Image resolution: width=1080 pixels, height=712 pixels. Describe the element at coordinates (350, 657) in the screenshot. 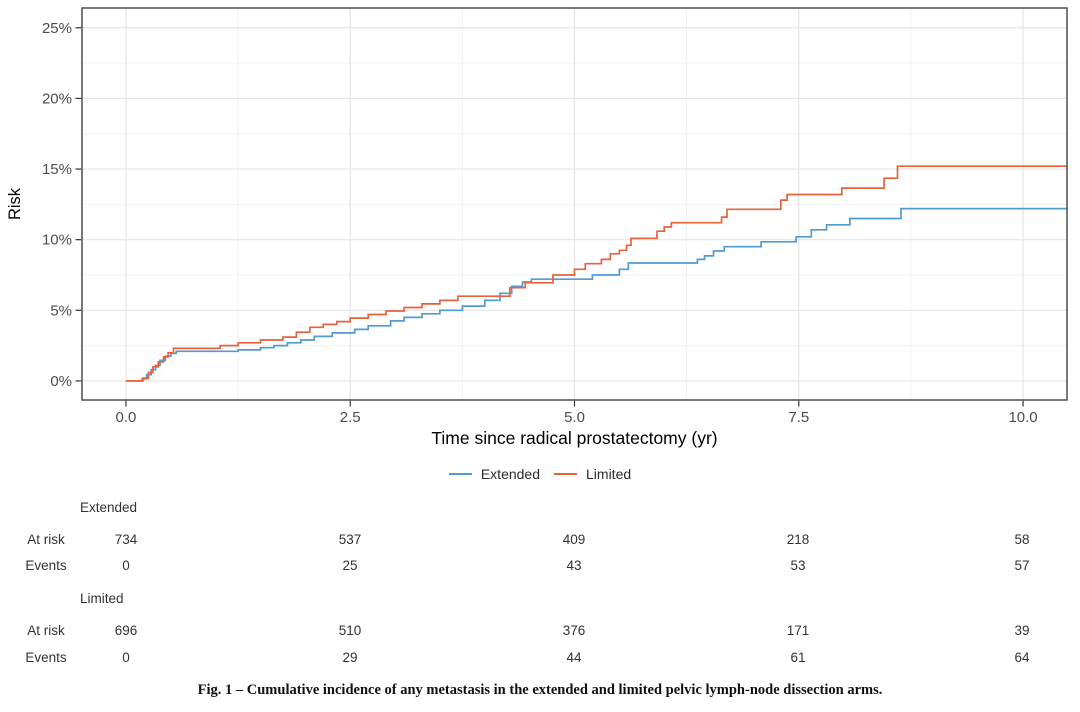

I see `events-count: 29` at that location.